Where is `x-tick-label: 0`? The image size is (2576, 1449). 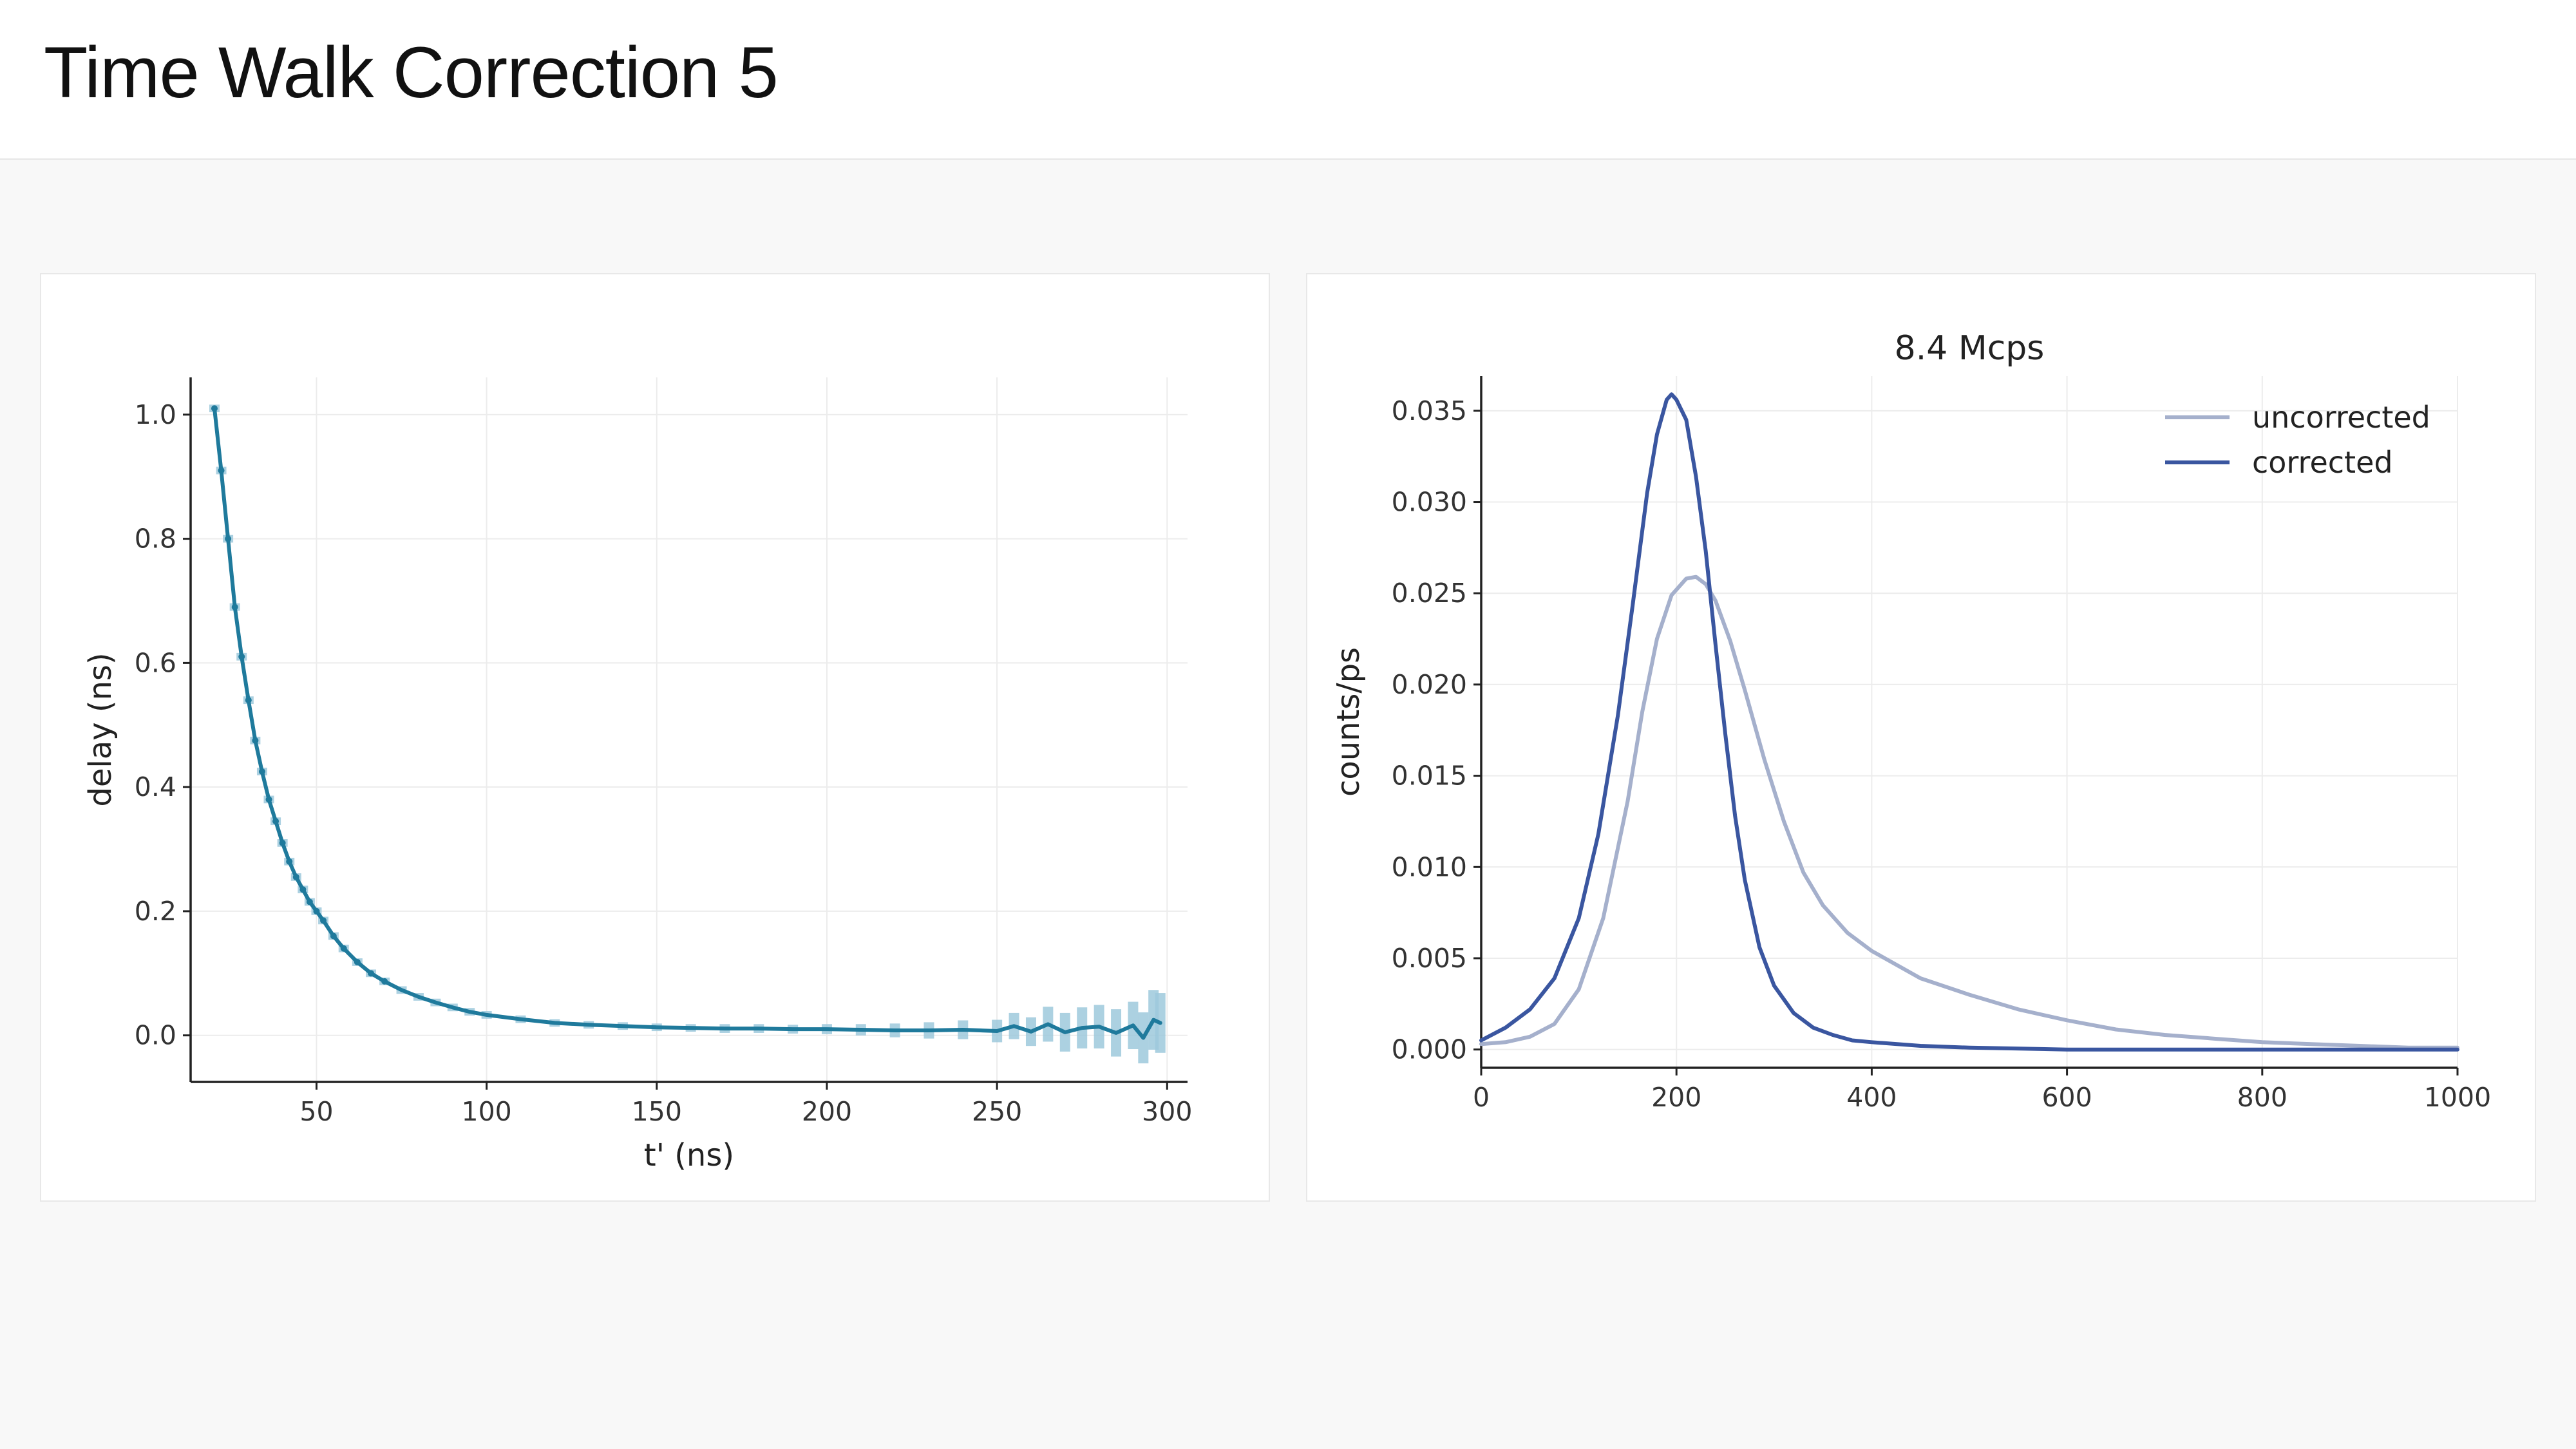 x-tick-label: 0 is located at coordinates (1481, 1097).